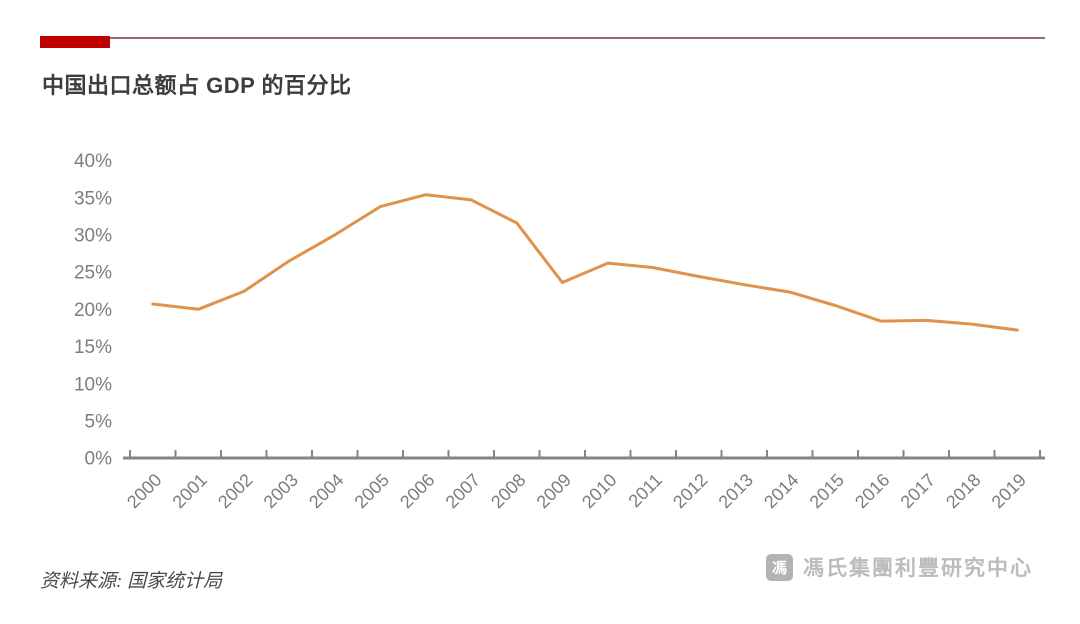 The width and height of the screenshot is (1080, 624). Describe the element at coordinates (144, 491) in the screenshot. I see `x-axis-label: 2000` at that location.